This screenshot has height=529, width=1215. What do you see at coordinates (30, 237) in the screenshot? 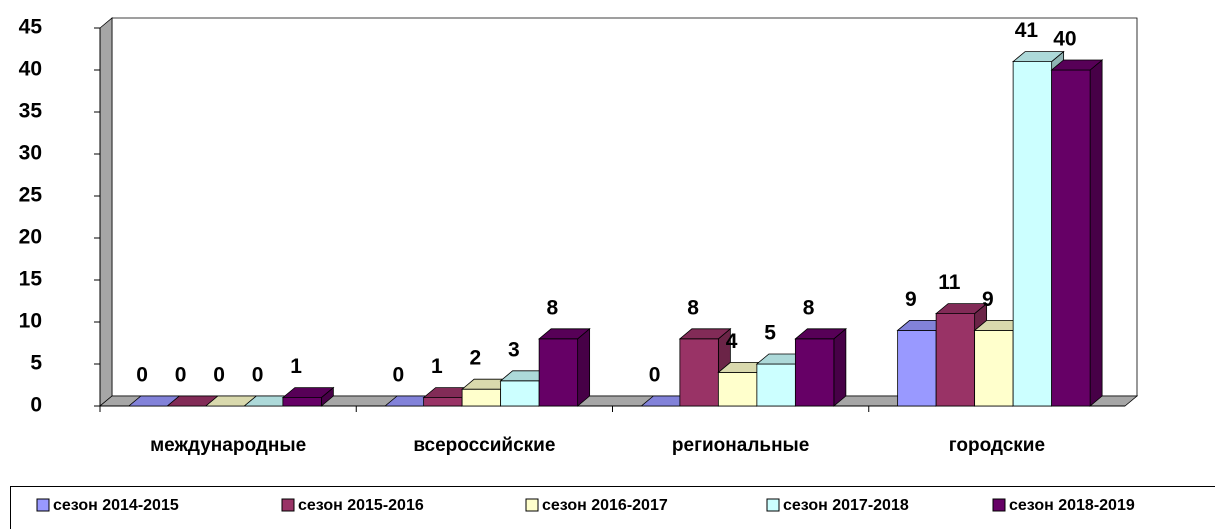
I see `y-tick-label: 20` at bounding box center [30, 237].